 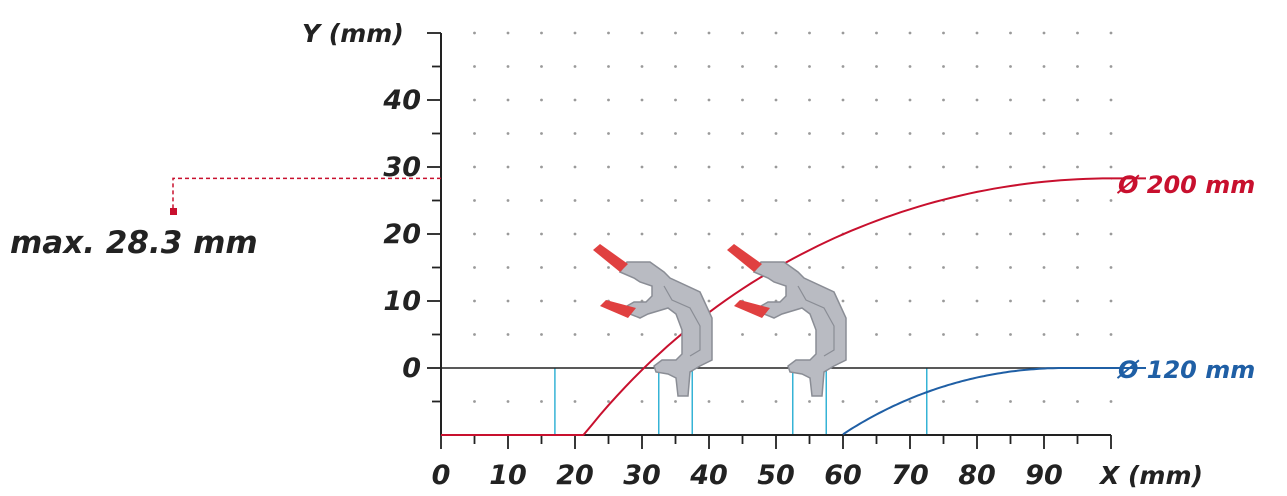 I want to click on x-tick-label: 80, so click(x=977, y=475).